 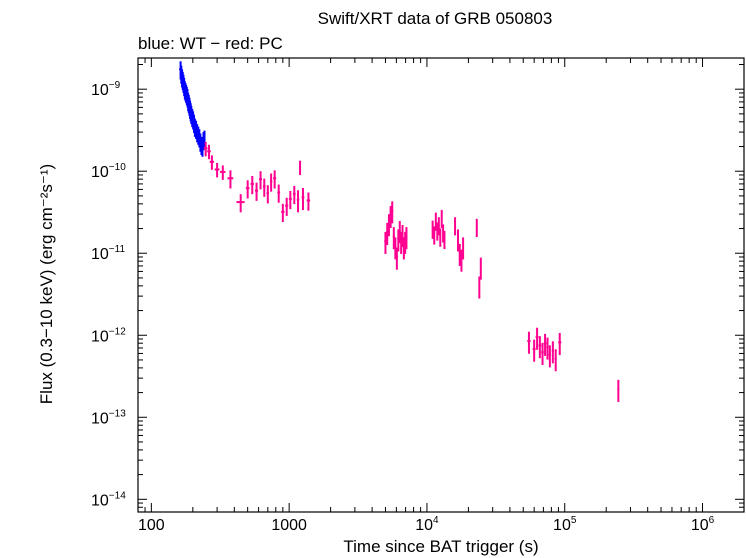 What do you see at coordinates (427, 524) in the screenshot?
I see `x-tick-label: 10⁴` at bounding box center [427, 524].